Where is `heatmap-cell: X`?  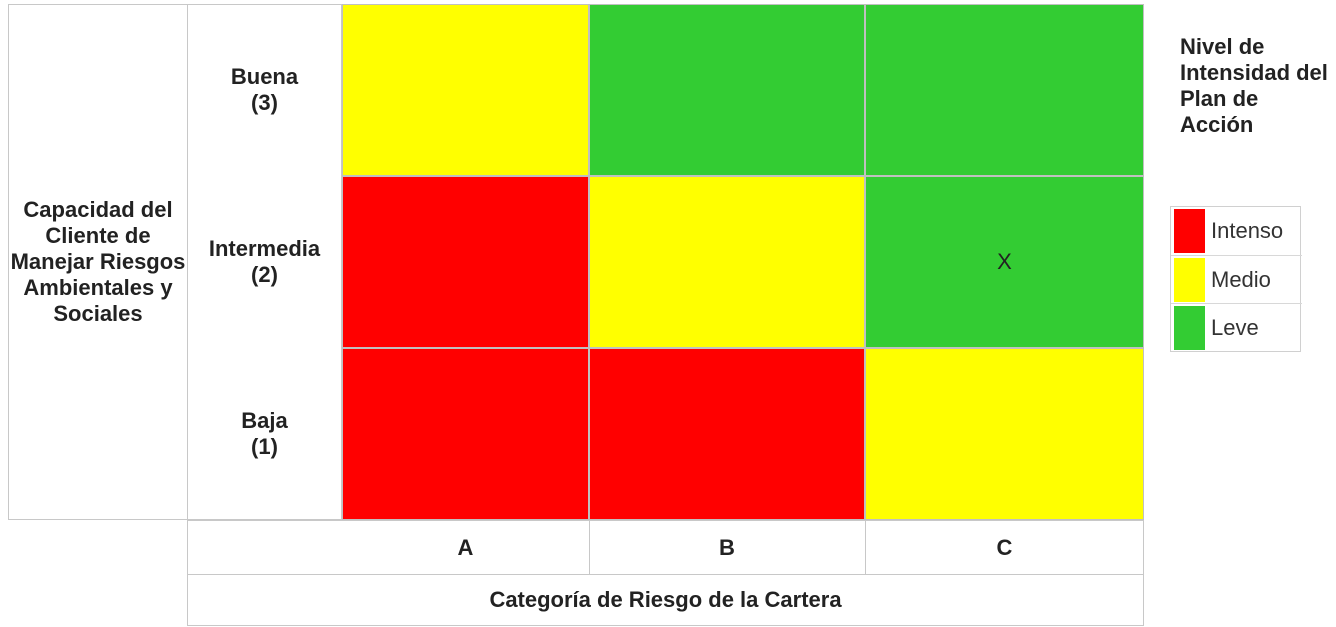
heatmap-cell: X is located at coordinates (1004, 262).